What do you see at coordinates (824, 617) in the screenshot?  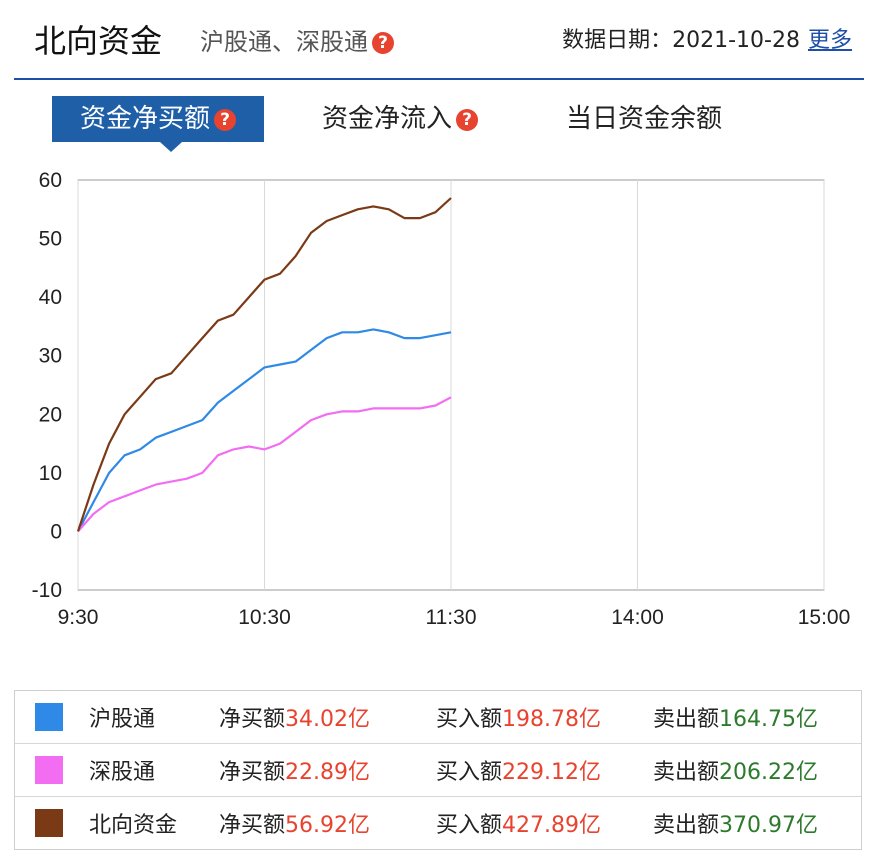 I see `x-tick-label: 15:00` at bounding box center [824, 617].